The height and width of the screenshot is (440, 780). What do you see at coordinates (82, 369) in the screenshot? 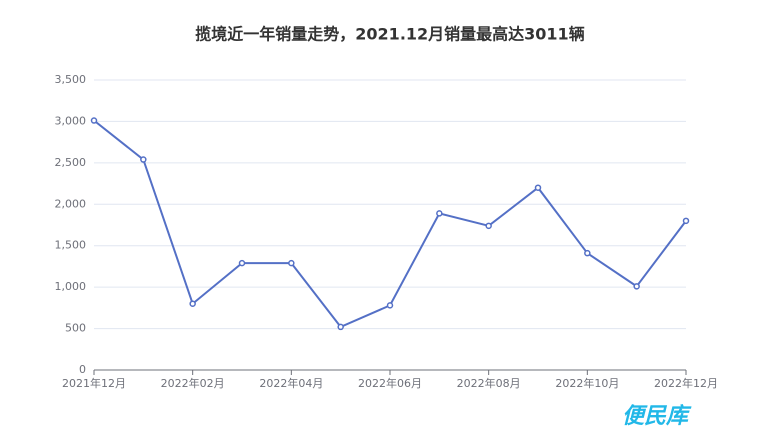
I see `y-tick-label: 0` at bounding box center [82, 369].